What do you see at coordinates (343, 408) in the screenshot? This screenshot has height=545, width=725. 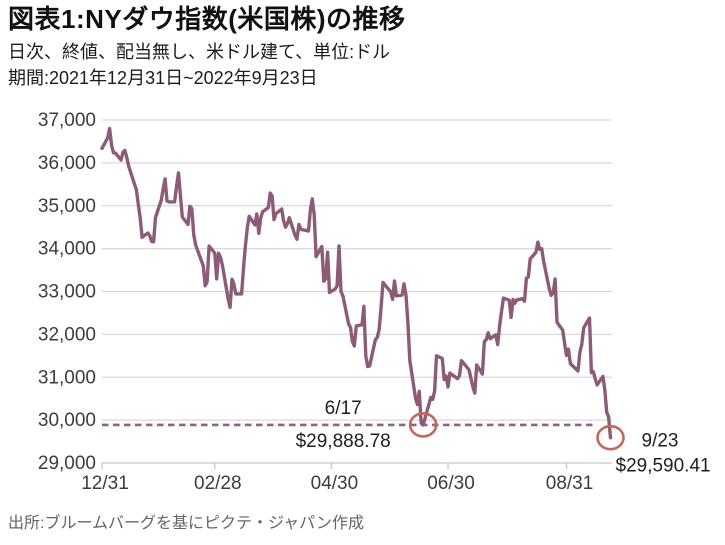 I see `annotation-label: 6/17` at bounding box center [343, 408].